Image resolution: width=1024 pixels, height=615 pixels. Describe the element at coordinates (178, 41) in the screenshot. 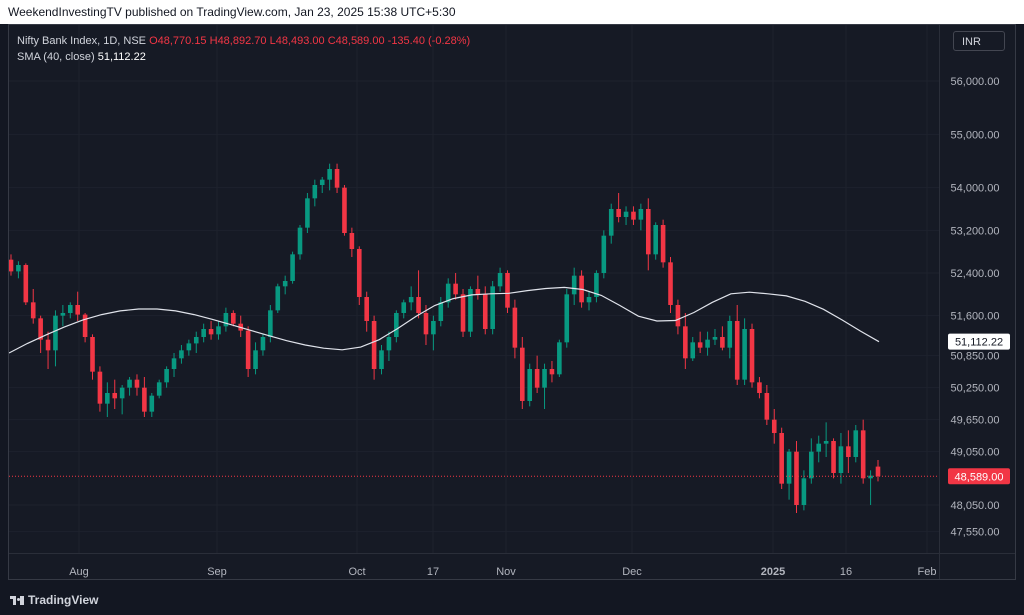

I see `open-value: O48,770.15` at that location.